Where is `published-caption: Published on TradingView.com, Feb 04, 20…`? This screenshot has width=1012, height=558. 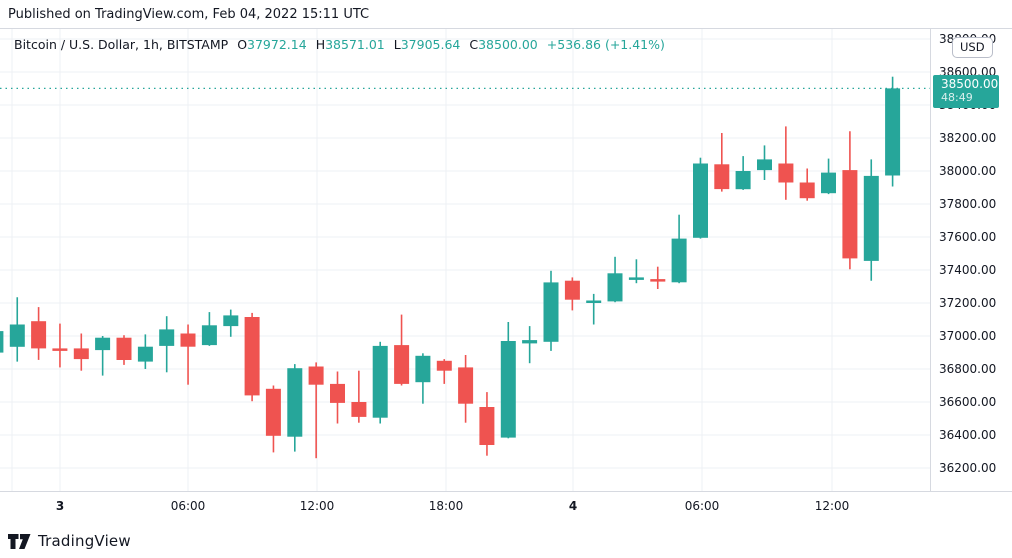 published-caption: Published on TradingView.com, Feb 04, 20… is located at coordinates (189, 14).